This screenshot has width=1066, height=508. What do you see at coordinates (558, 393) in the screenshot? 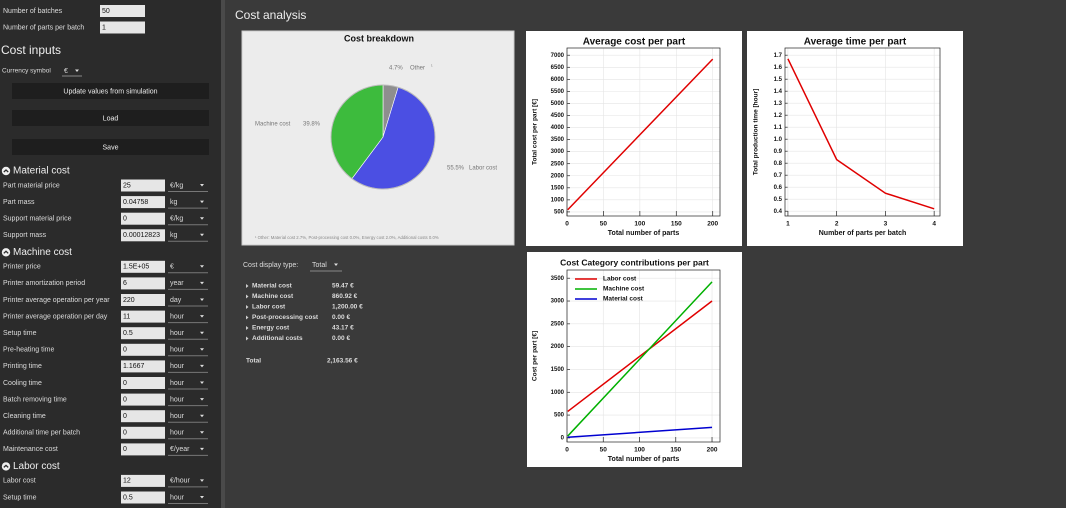
I see `y-tick-label: 1000` at bounding box center [558, 393].